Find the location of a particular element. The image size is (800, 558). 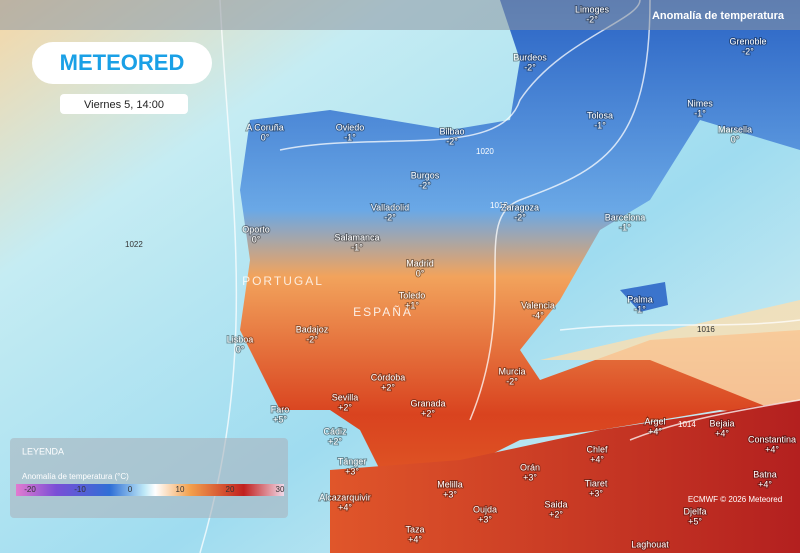

city-name: Bejaia is located at coordinates (721, 423).